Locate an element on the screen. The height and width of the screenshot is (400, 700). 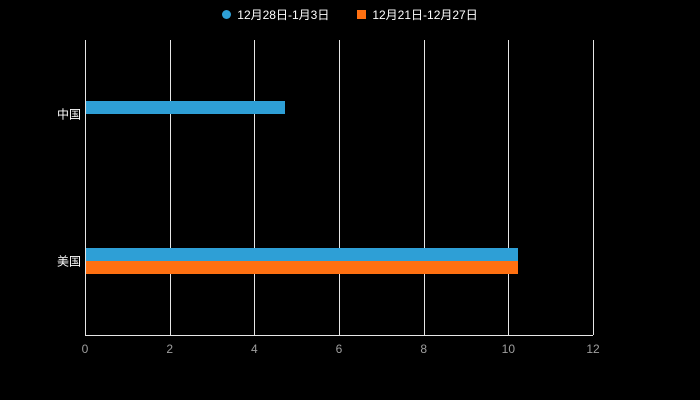
x-tick-label: 4 is located at coordinates (254, 349).